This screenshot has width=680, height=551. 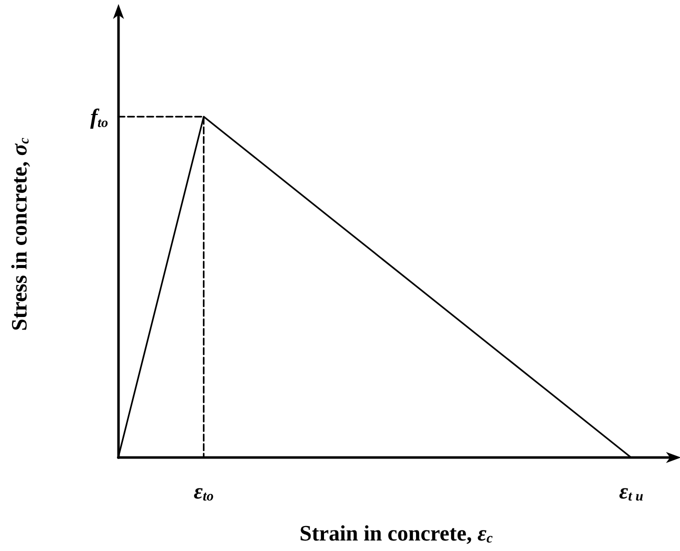 I want to click on text: f$_{to}$, so click(x=99, y=117).